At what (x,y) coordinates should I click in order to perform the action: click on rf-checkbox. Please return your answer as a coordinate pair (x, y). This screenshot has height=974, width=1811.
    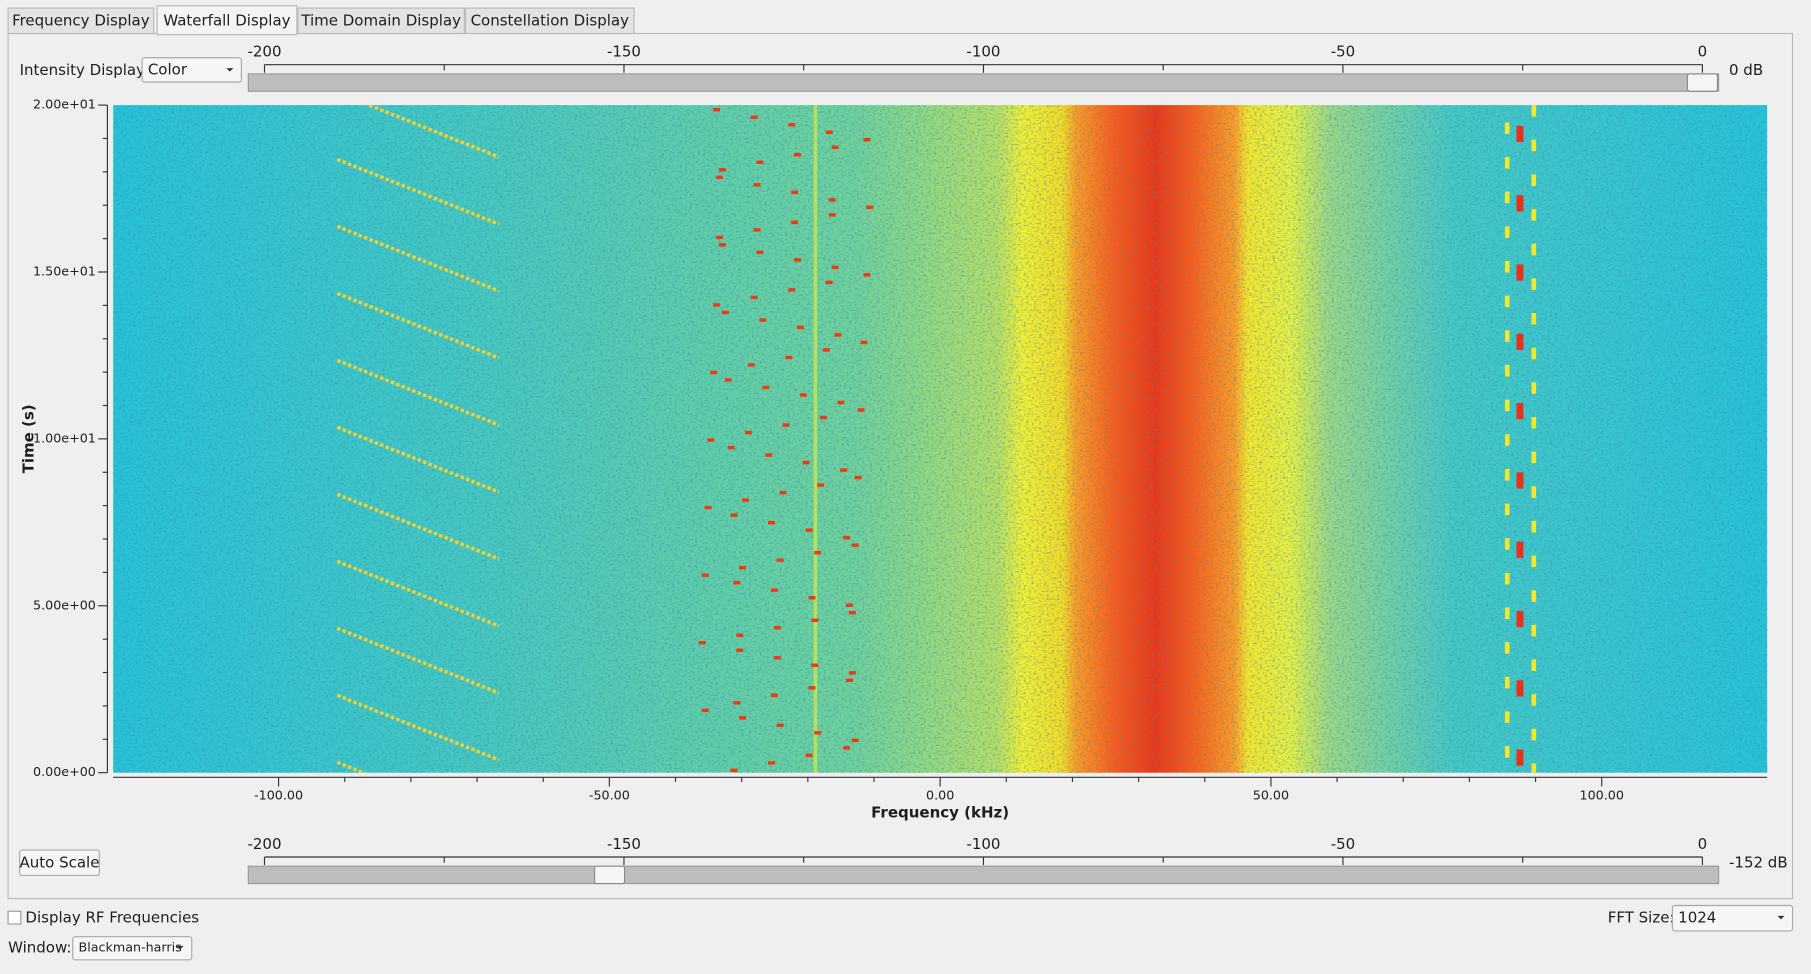
    Looking at the image, I should click on (14, 917).